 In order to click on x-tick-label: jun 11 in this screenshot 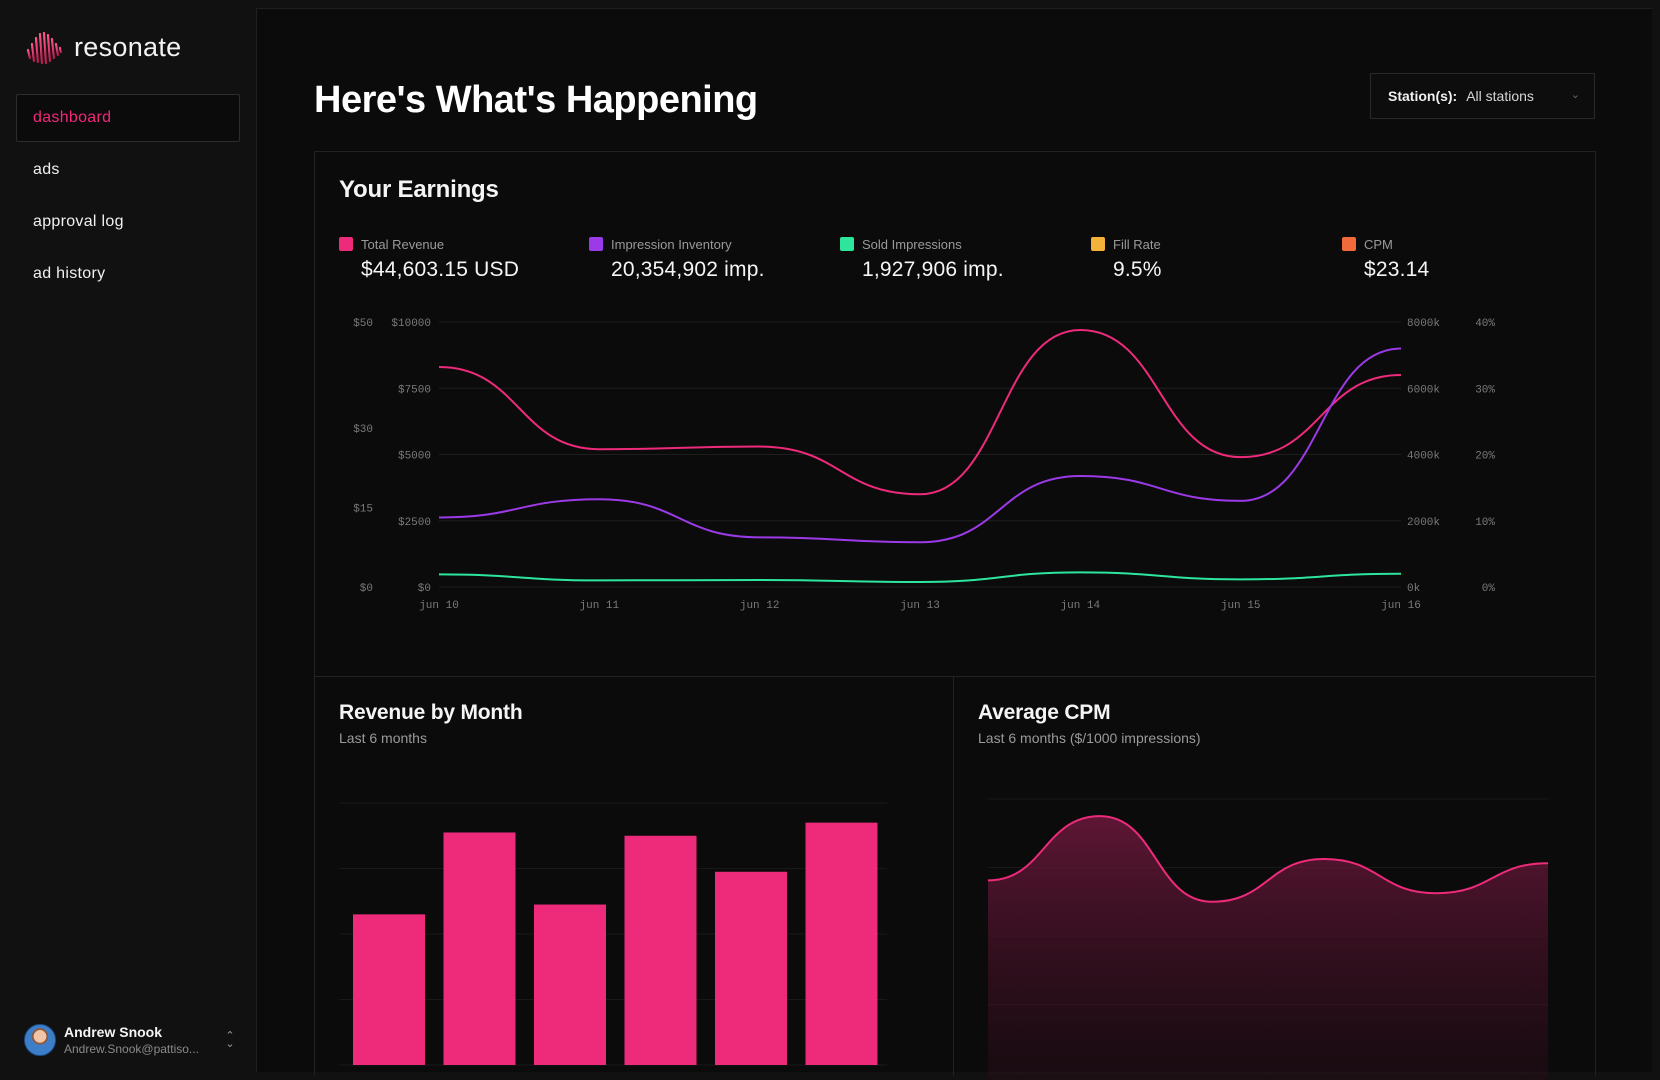, I will do `click(600, 606)`.